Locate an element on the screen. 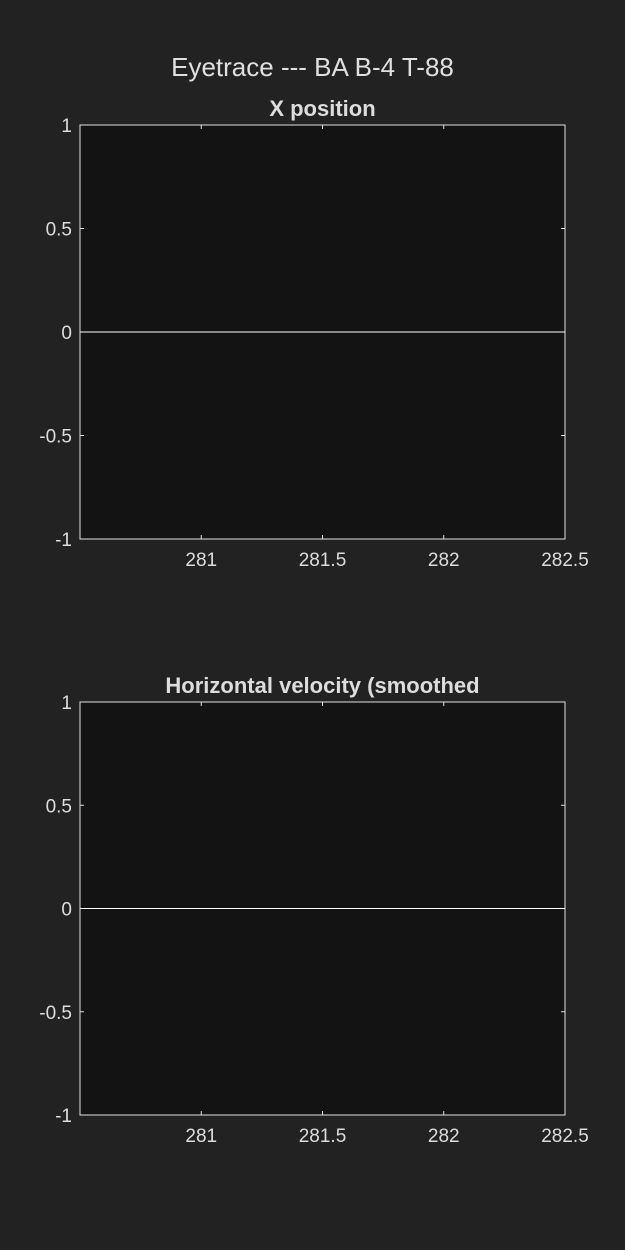 The width and height of the screenshot is (625, 1250). figure-title: Eyetrace --- BA B-4 T-88 is located at coordinates (312, 67).